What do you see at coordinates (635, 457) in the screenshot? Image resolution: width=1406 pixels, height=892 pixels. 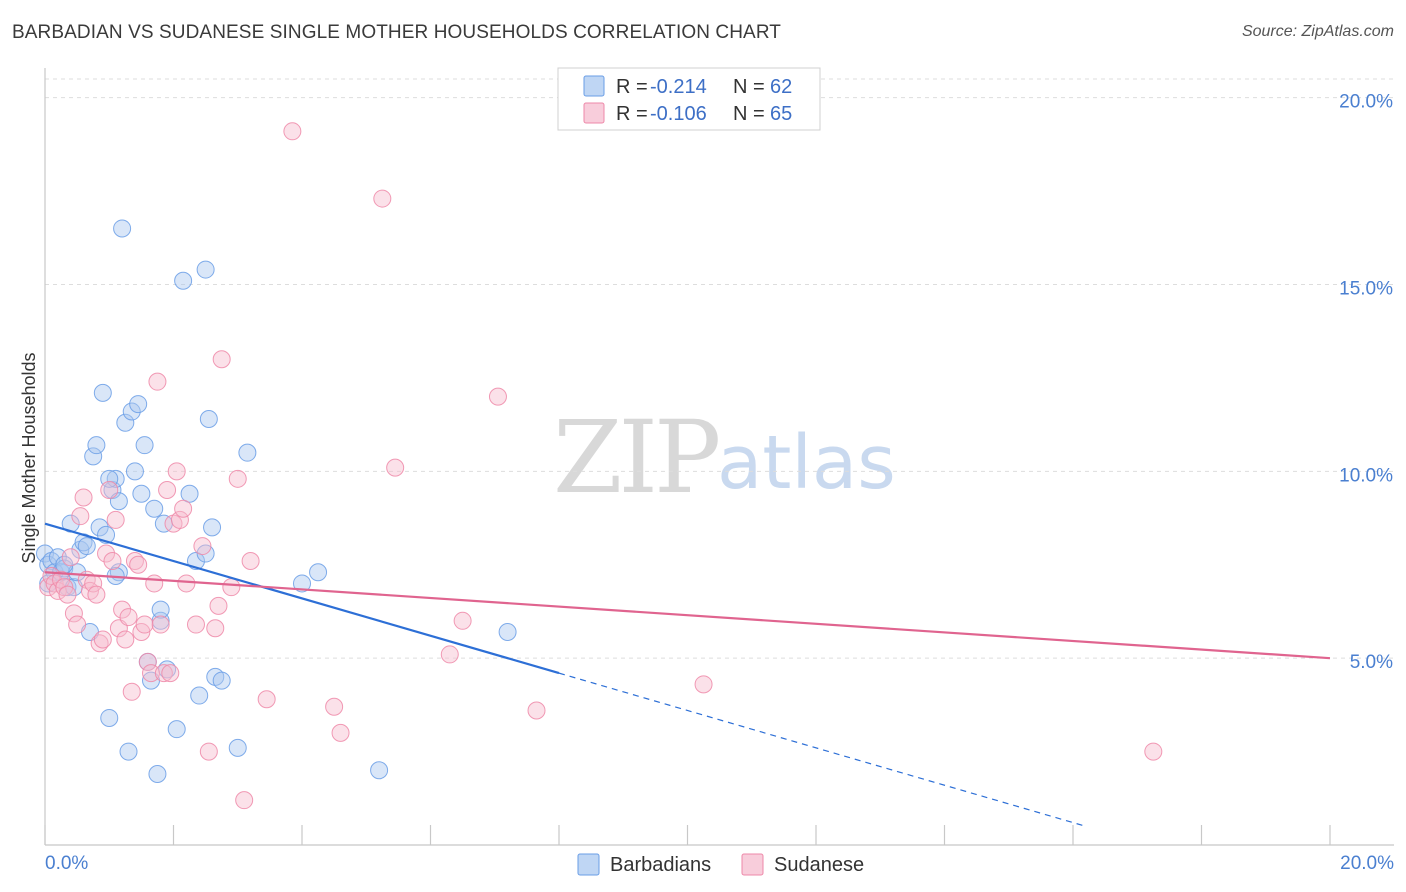 I see `watermark-zip: ZIP` at bounding box center [635, 457].